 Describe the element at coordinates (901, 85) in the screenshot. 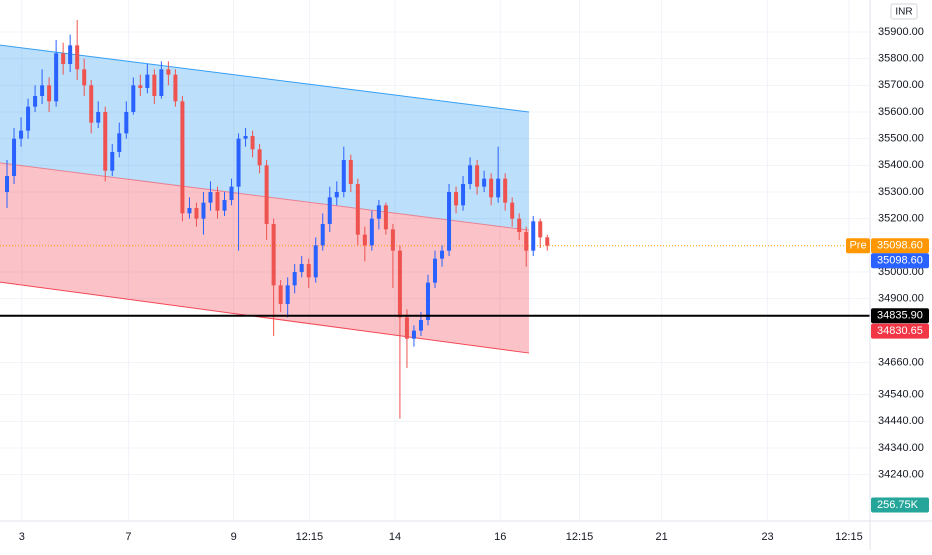

I see `y-tick-label: 35700.00` at that location.